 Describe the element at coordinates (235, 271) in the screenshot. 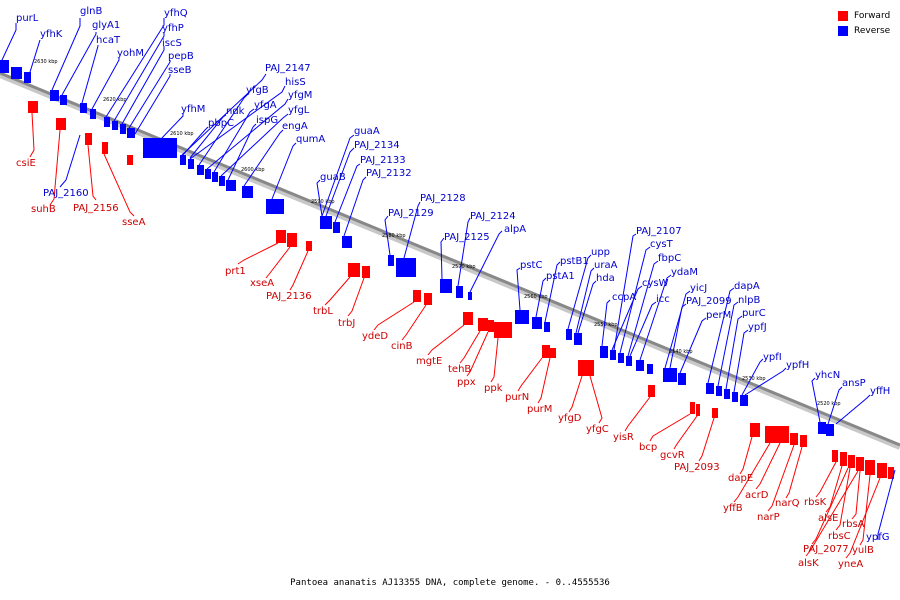

I see `gene-label-forward: prt1` at that location.